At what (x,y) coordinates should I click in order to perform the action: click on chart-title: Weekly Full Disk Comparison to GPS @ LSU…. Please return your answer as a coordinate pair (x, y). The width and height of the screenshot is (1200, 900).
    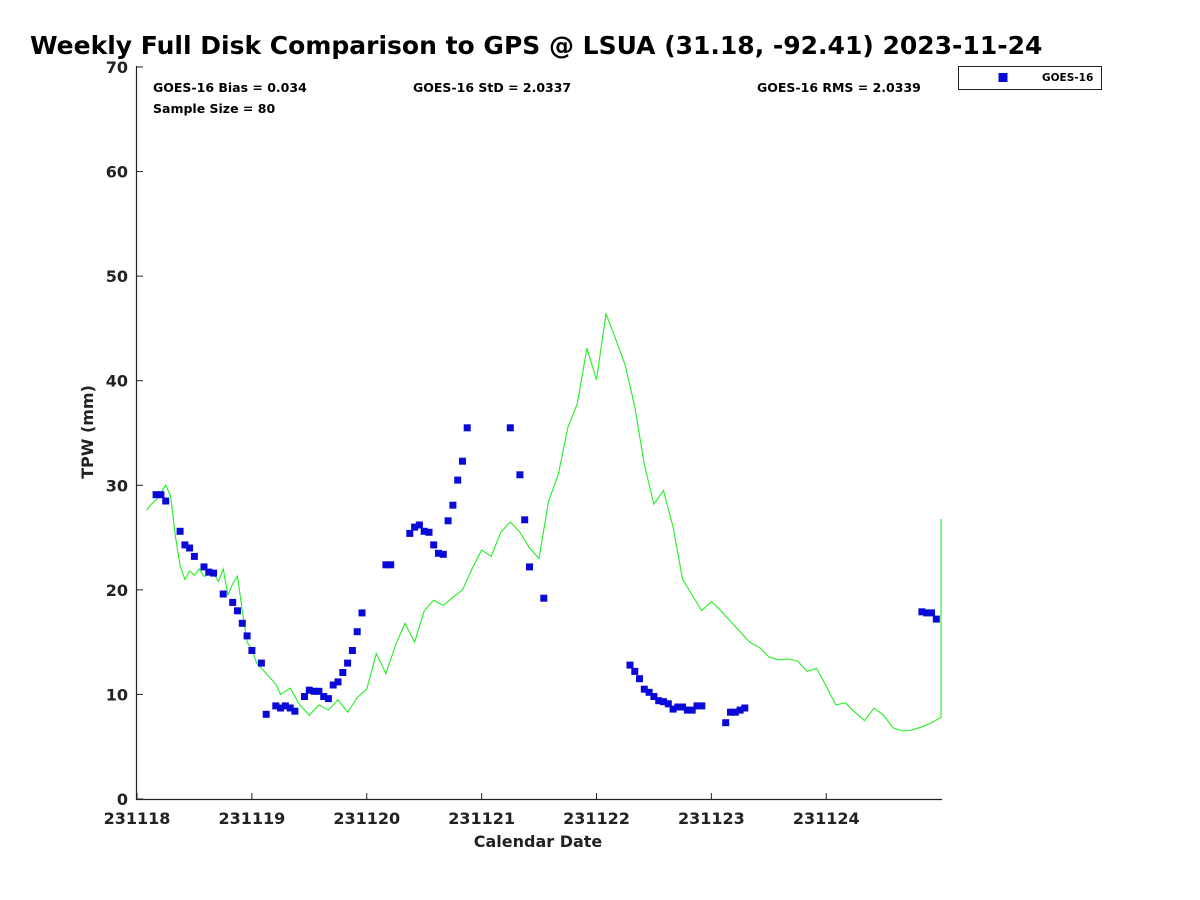
    Looking at the image, I should click on (536, 45).